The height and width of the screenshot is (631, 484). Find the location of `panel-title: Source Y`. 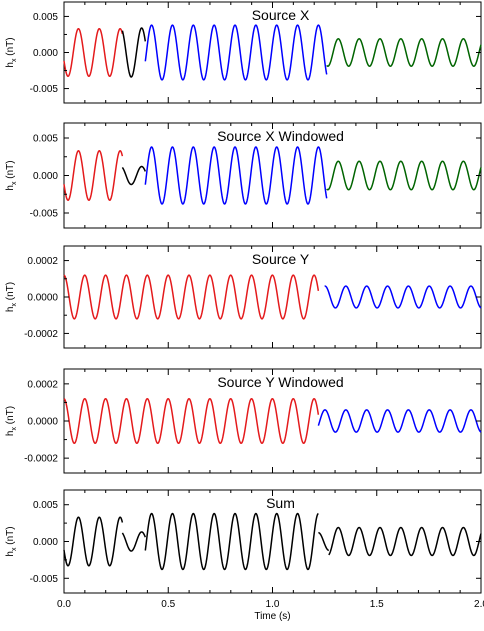

panel-title: Source Y is located at coordinates (281, 259).